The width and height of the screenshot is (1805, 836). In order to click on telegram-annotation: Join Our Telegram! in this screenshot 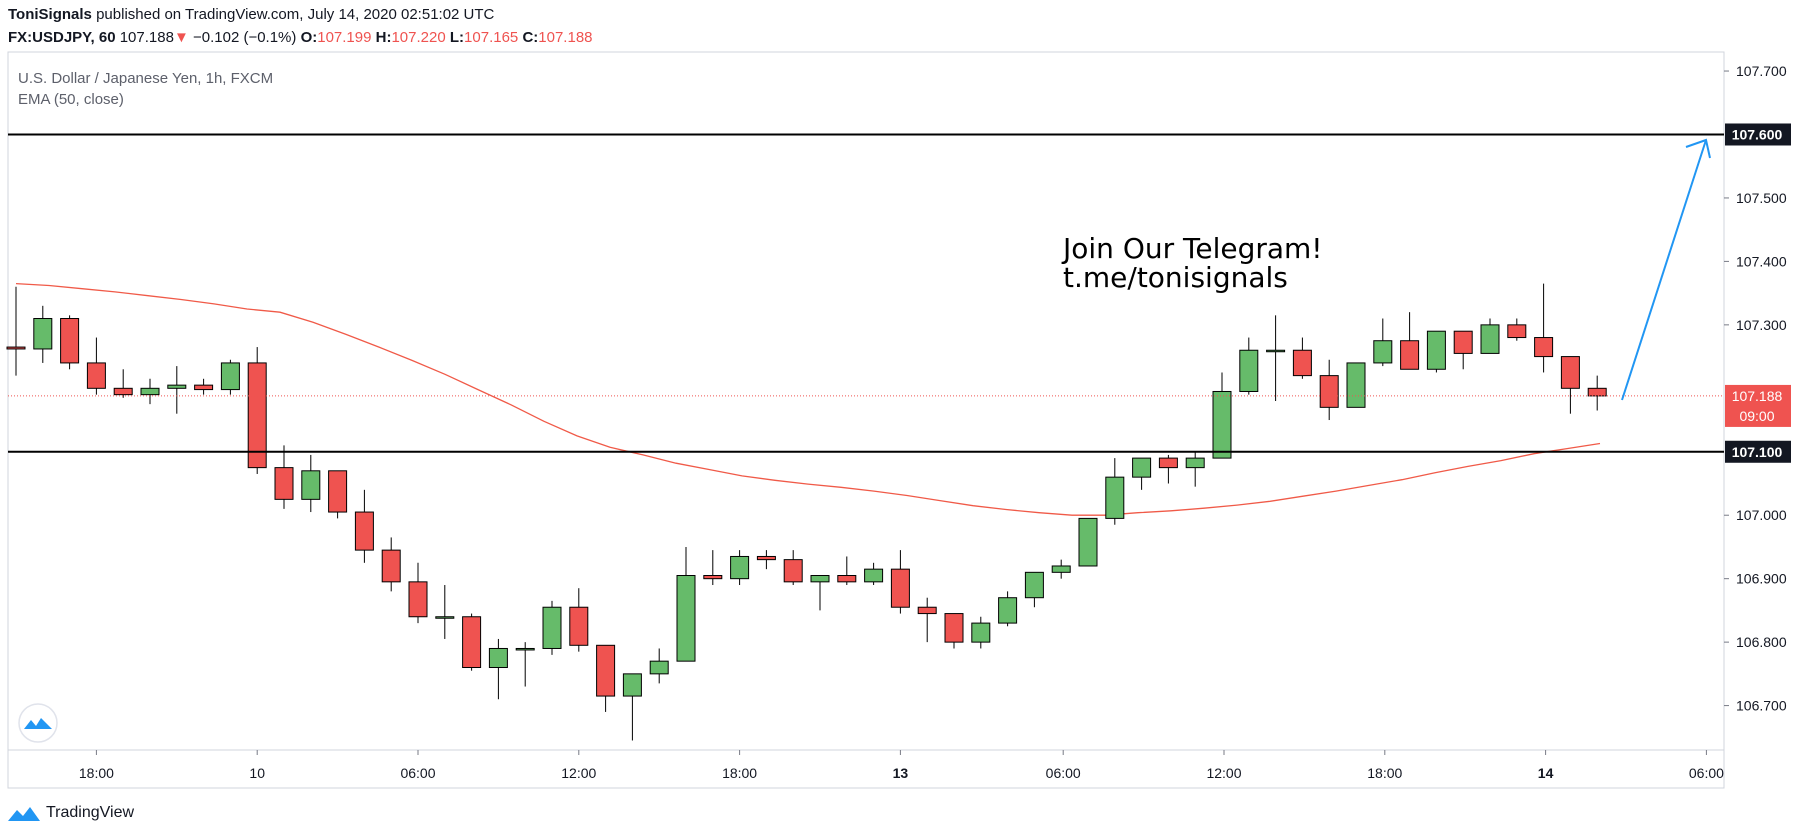, I will do `click(1192, 248)`.